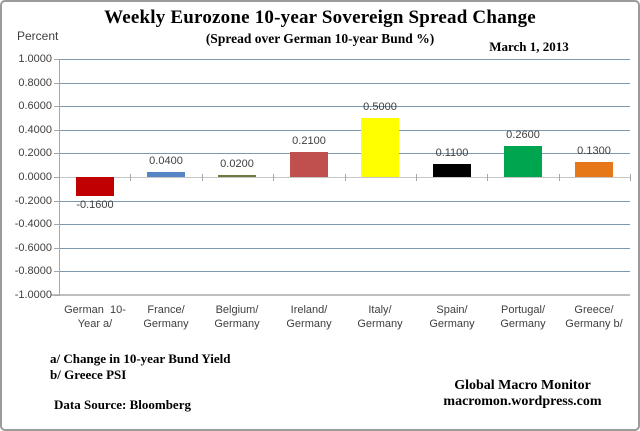 Image resolution: width=640 pixels, height=431 pixels. I want to click on bar-value-label: 0.2100, so click(309, 141).